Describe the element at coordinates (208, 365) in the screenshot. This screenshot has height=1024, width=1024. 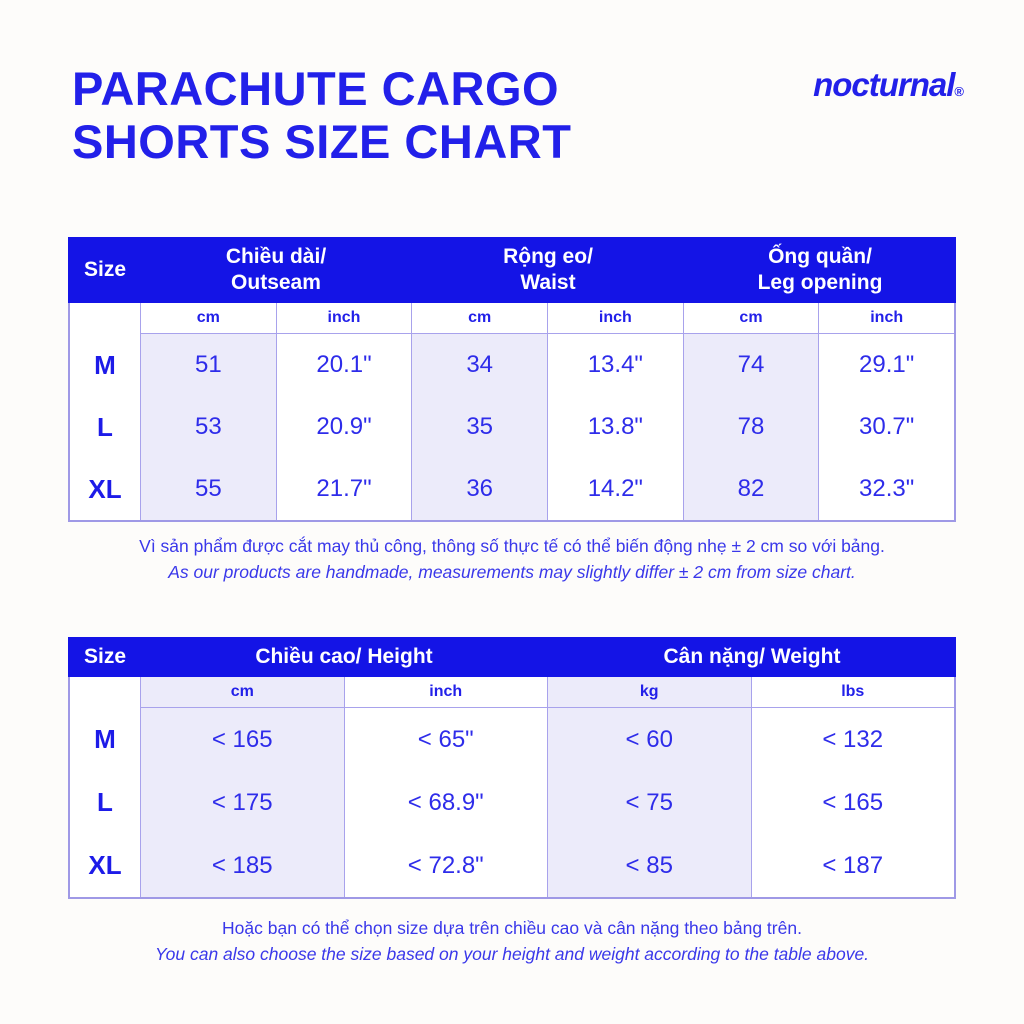
I see `table-cell: 51` at that location.